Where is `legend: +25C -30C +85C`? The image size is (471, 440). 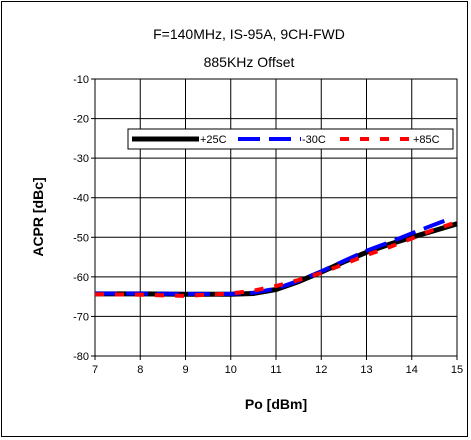
legend: +25C -30C +85C is located at coordinates (290, 139).